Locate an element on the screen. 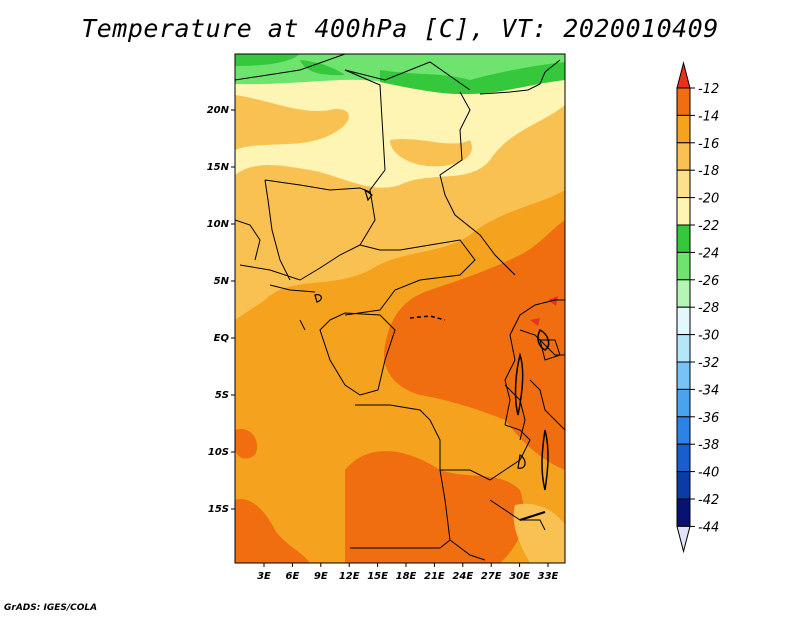  lat-label: 15S is located at coordinates (218, 509).